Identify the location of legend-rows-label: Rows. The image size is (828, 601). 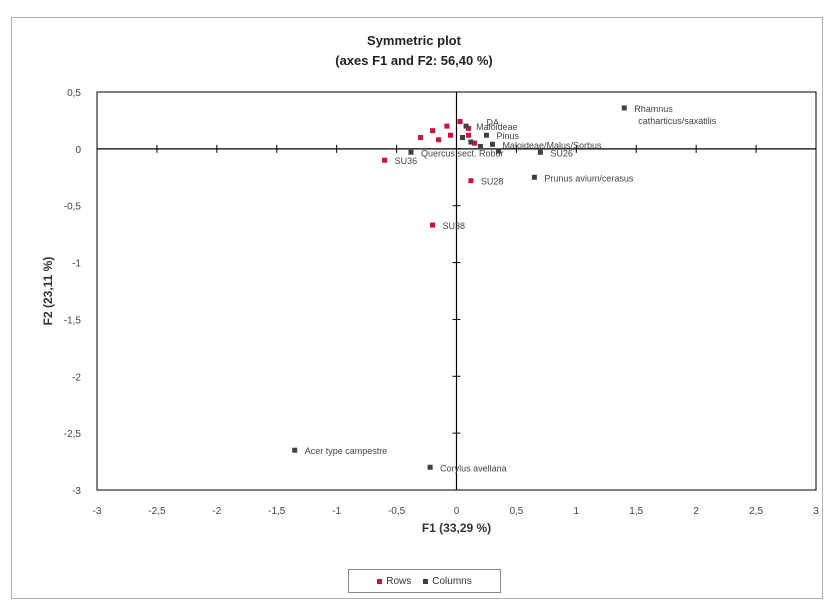
(399, 581).